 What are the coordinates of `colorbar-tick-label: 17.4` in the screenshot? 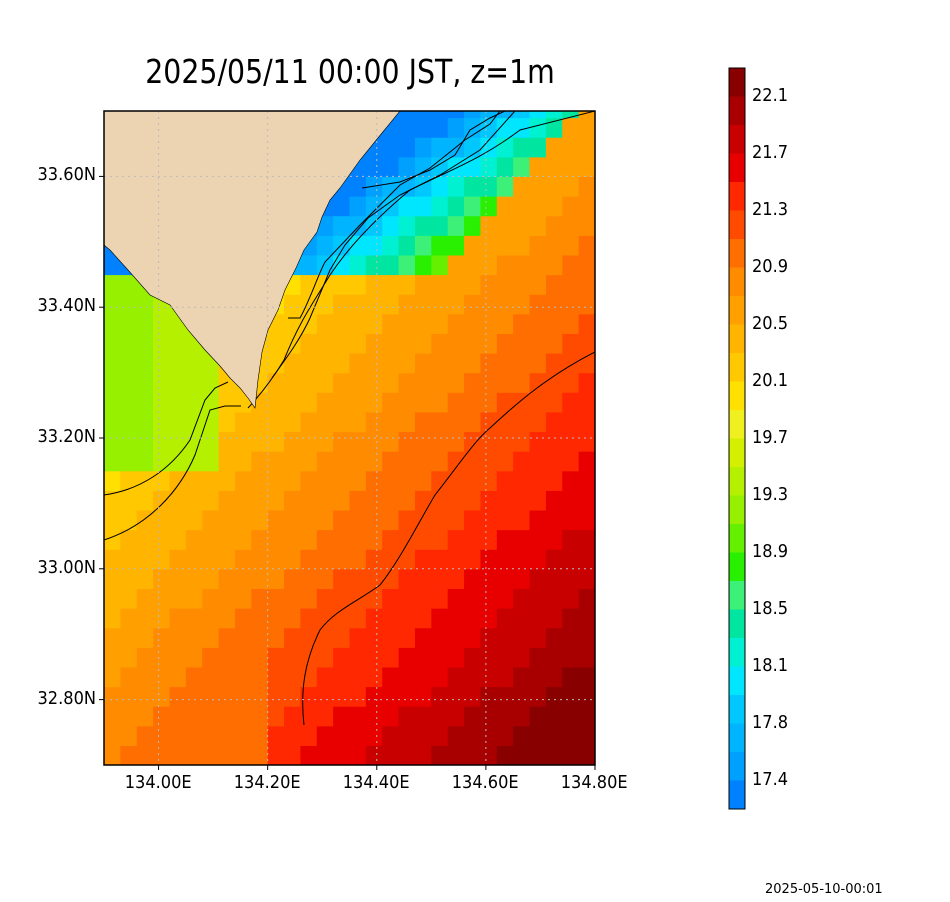 It's located at (770, 779).